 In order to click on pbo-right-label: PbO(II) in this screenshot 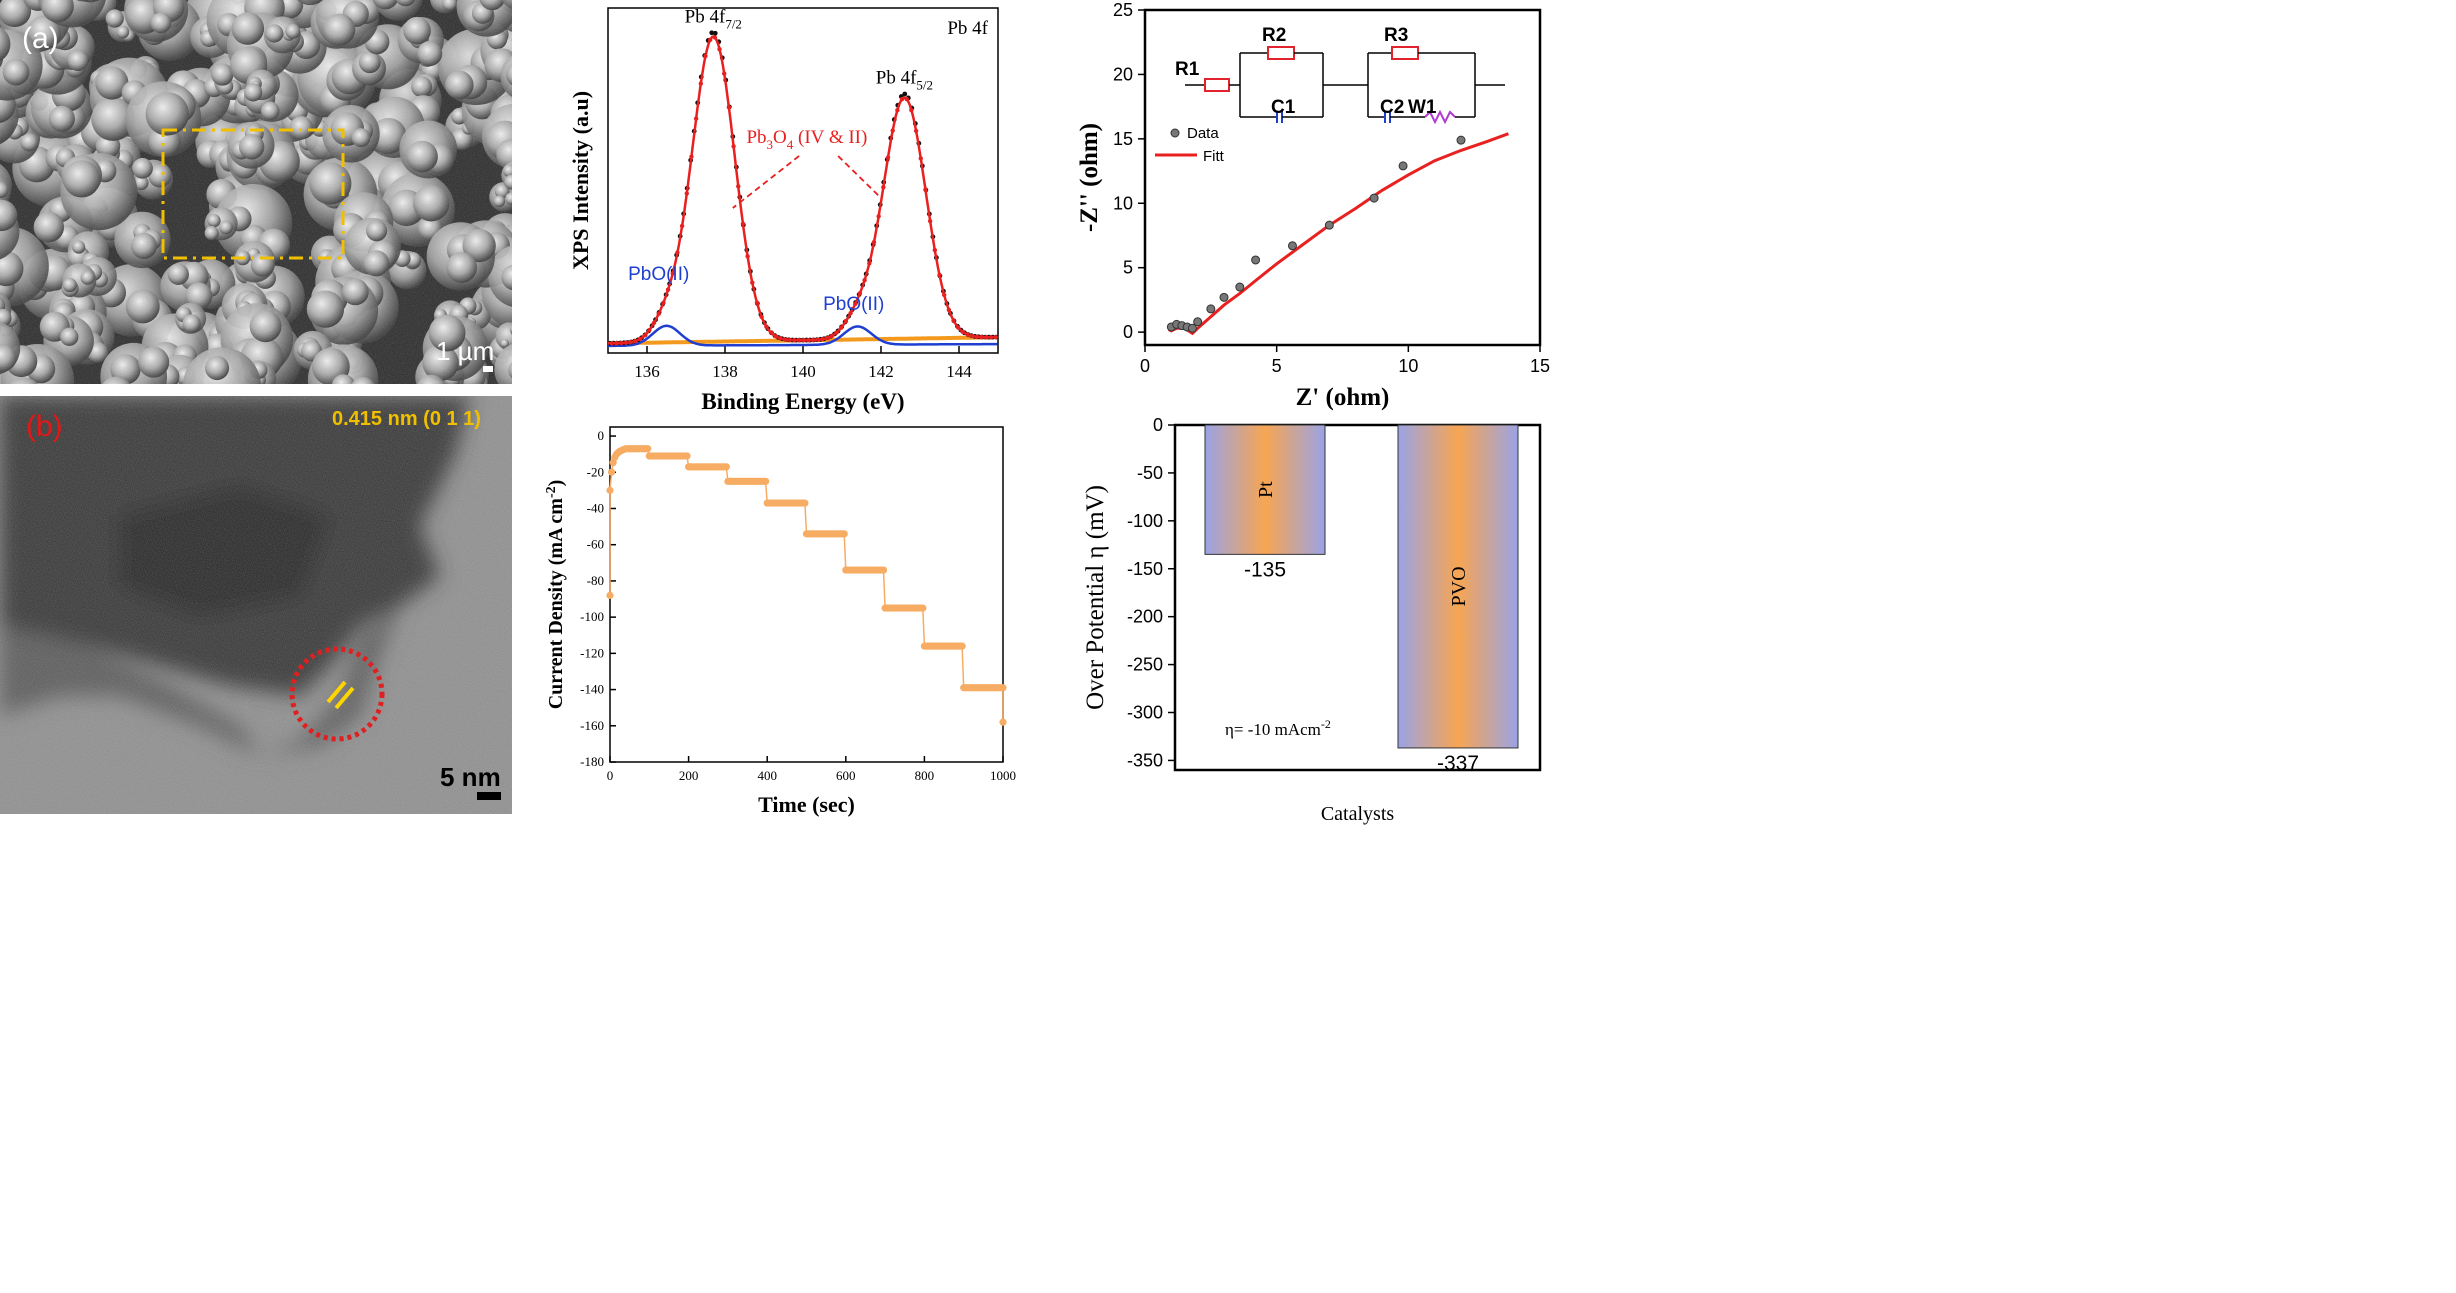, I will do `click(853, 304)`.